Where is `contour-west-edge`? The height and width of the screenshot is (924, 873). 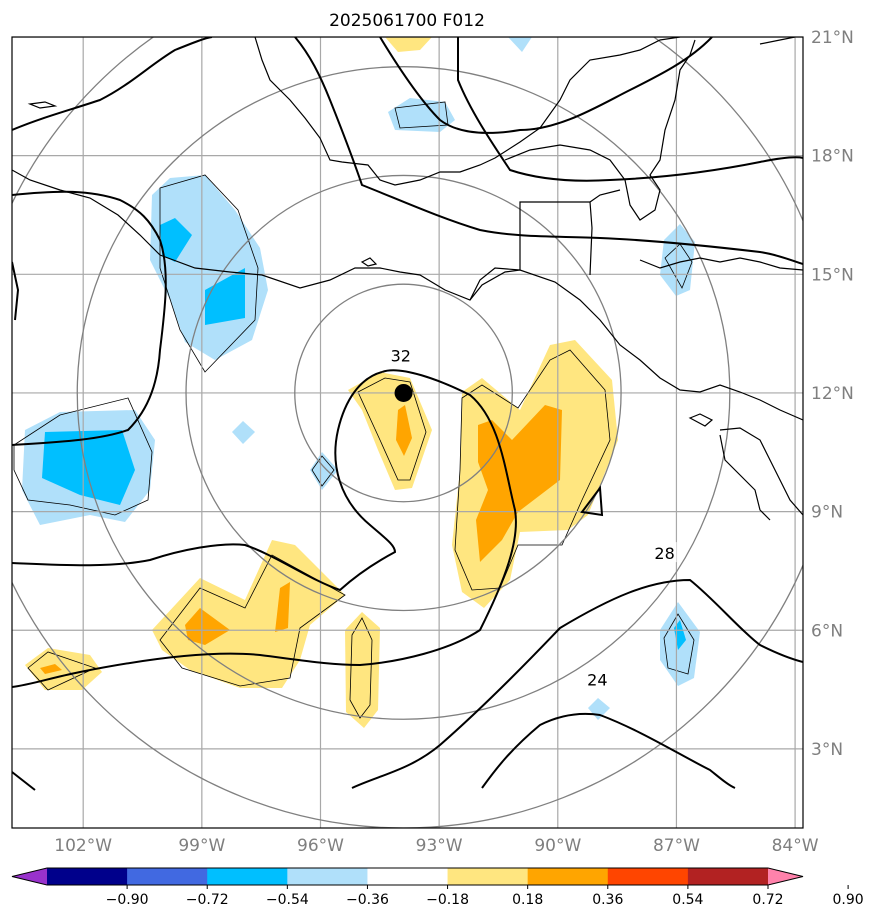 contour-west-edge is located at coordinates (16, 291).